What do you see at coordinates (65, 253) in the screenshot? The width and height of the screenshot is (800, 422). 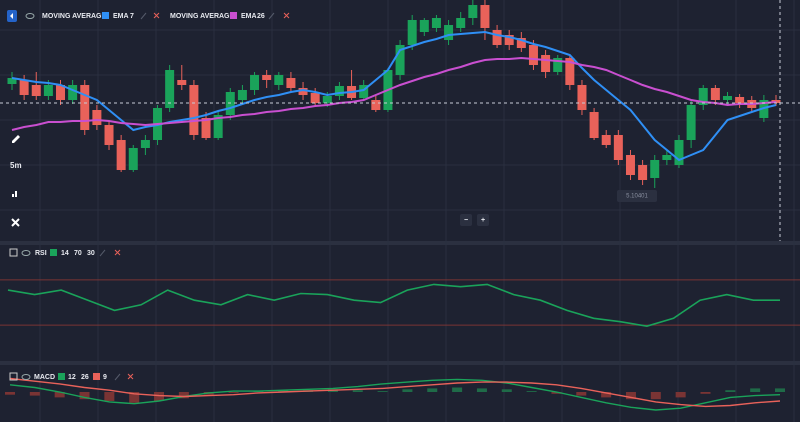 I see `rsi-param: 14` at bounding box center [65, 253].